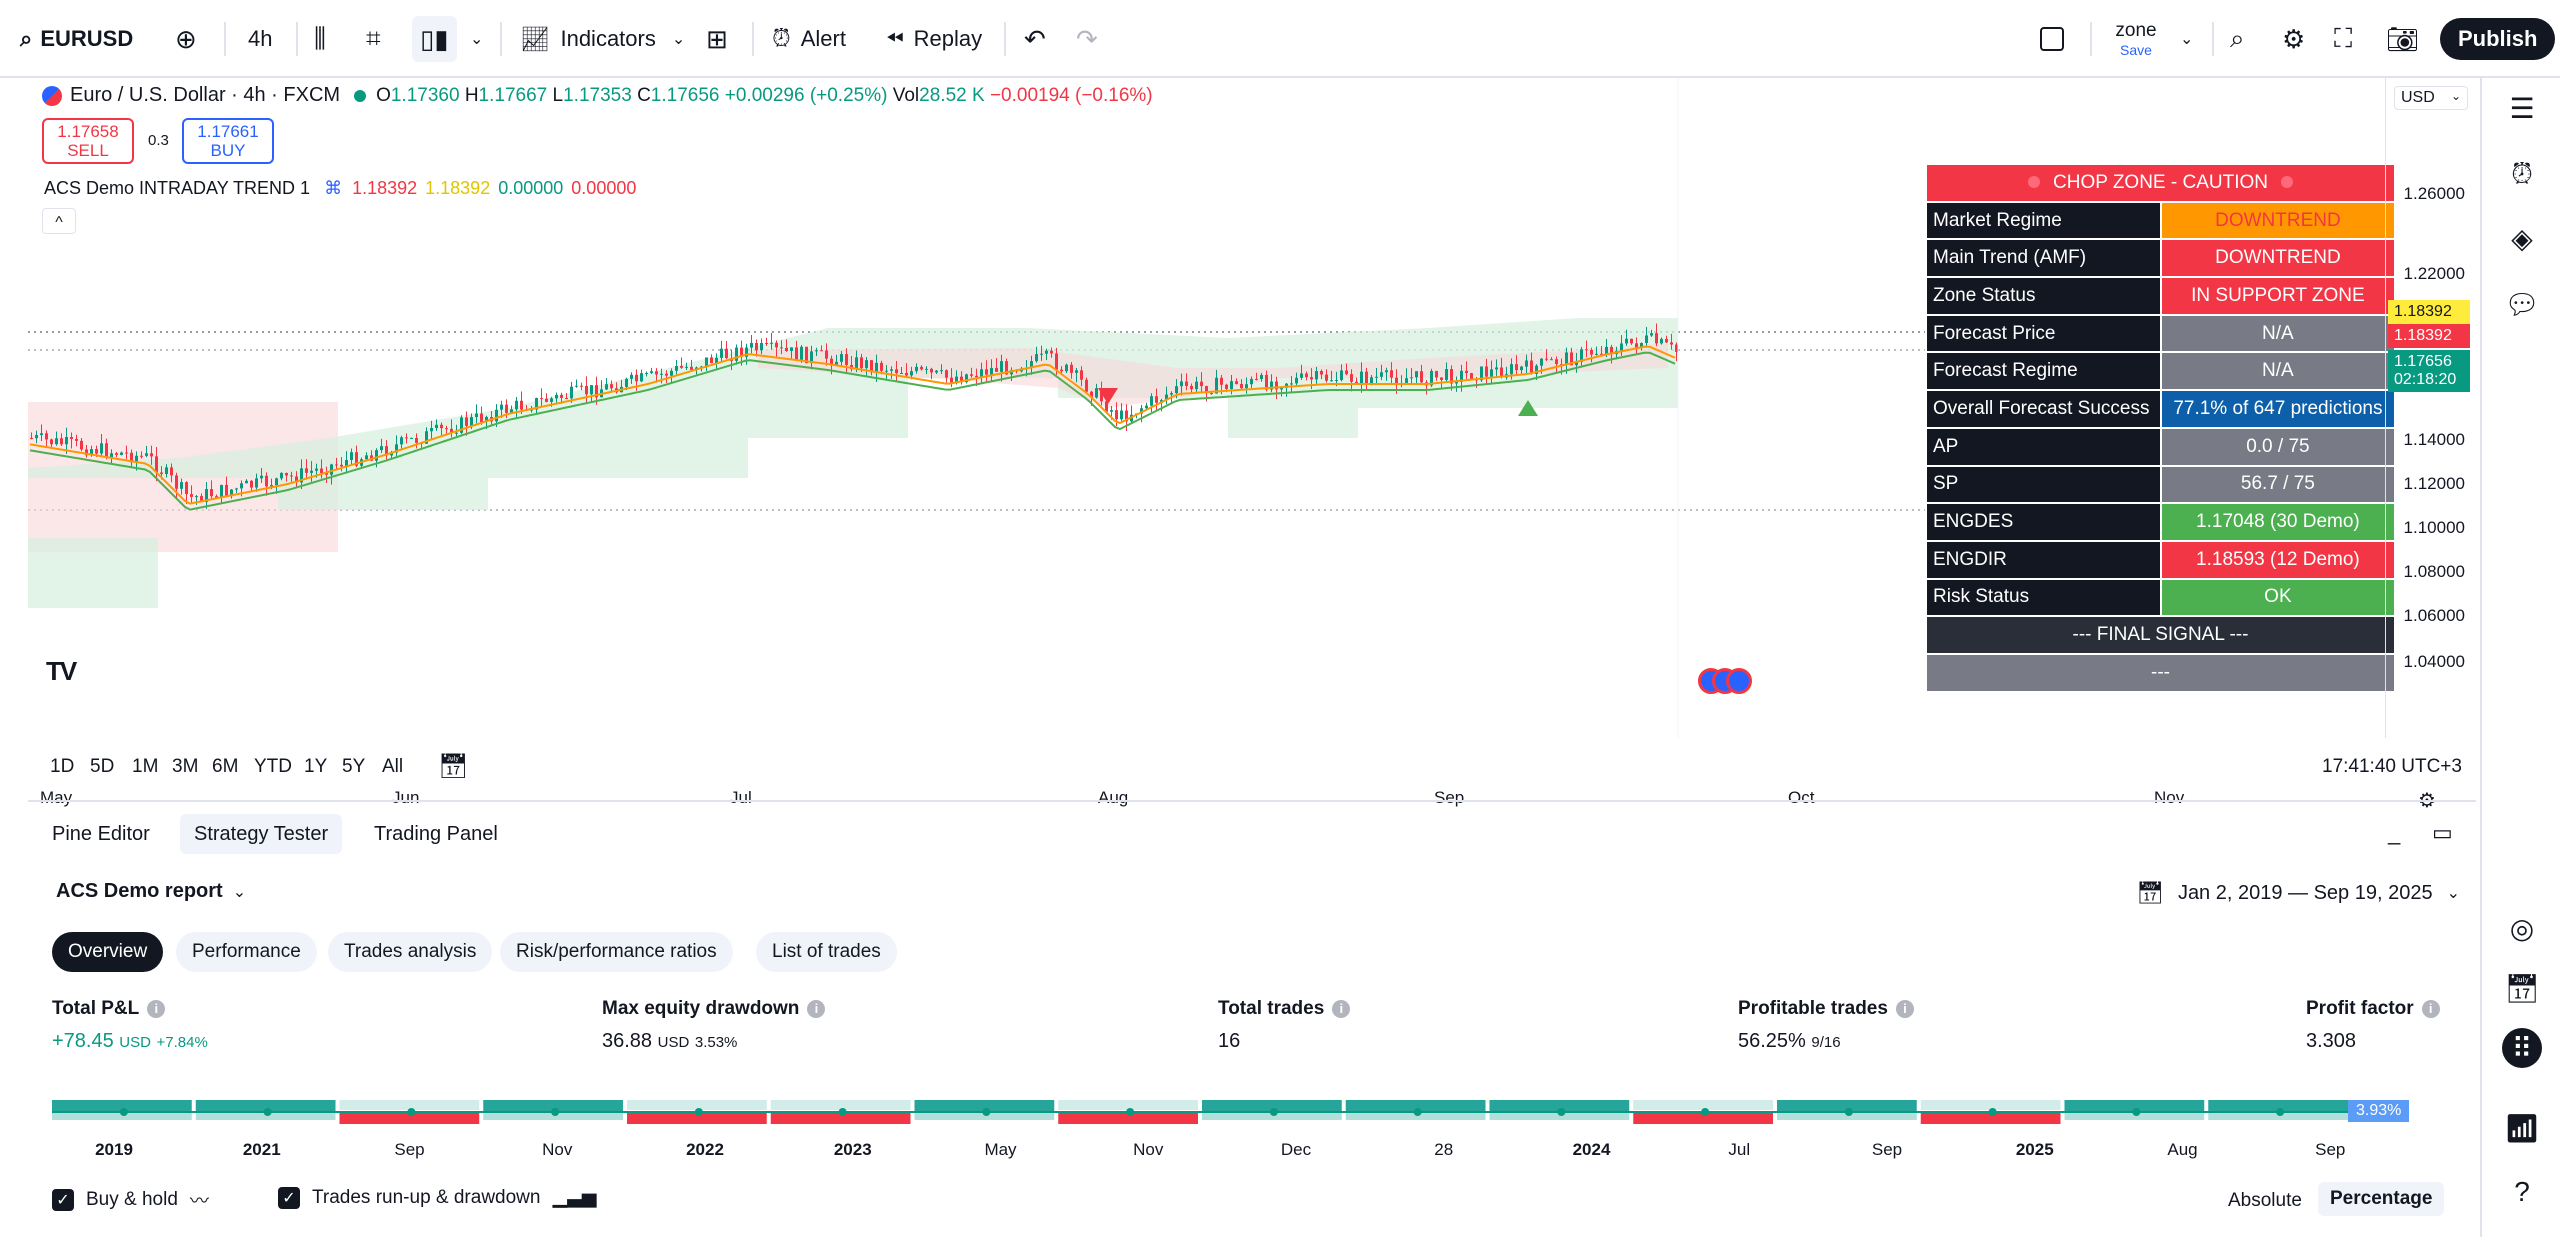 The width and height of the screenshot is (2560, 1237). I want to click on price-label: 1.04000, so click(2434, 661).